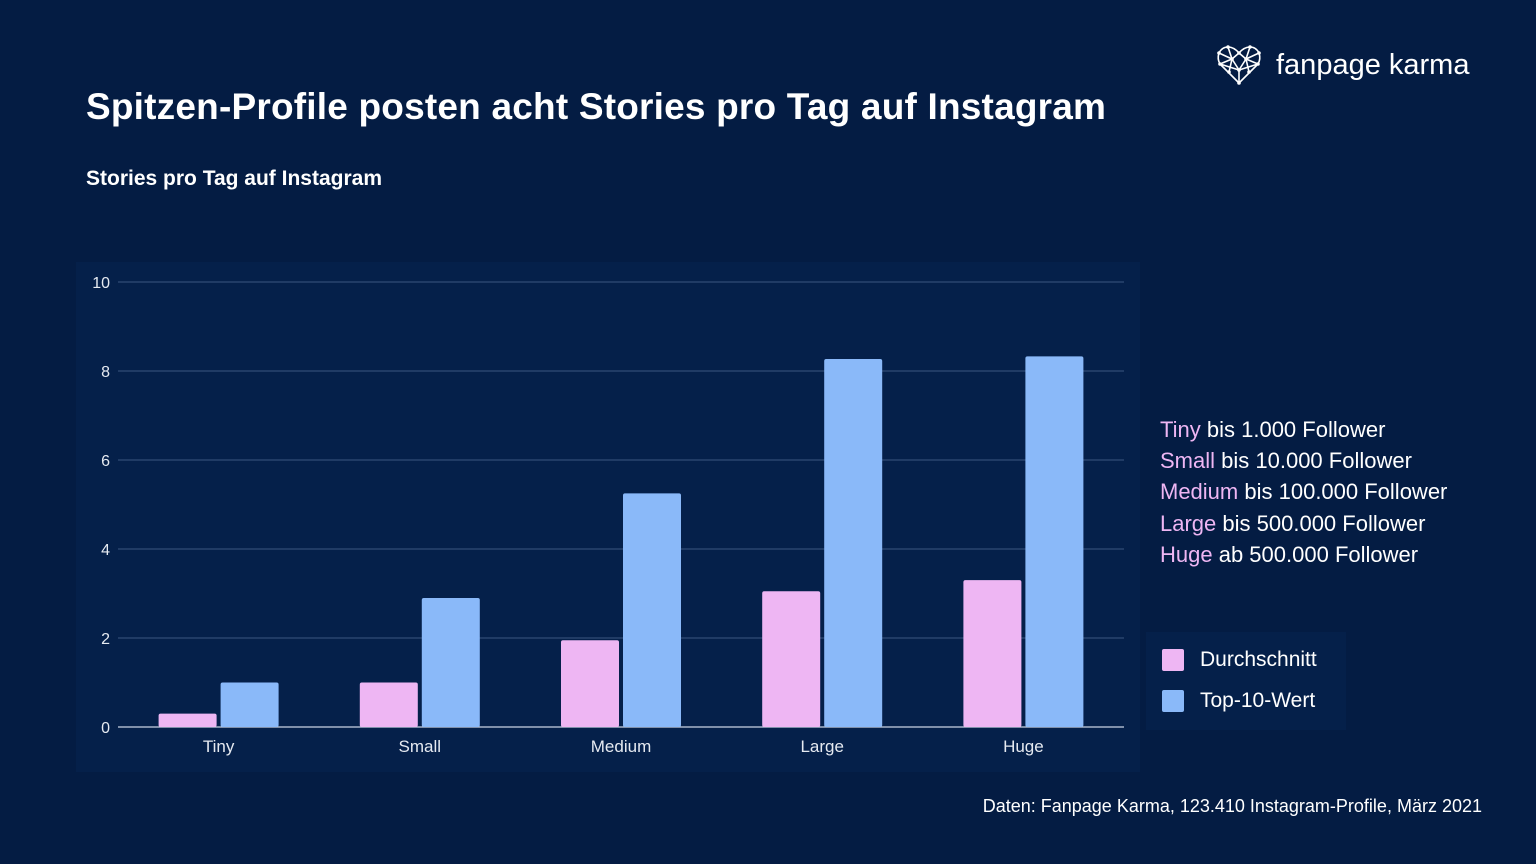  Describe the element at coordinates (1373, 64) in the screenshot. I see `brand-name: fanpage karma` at that location.